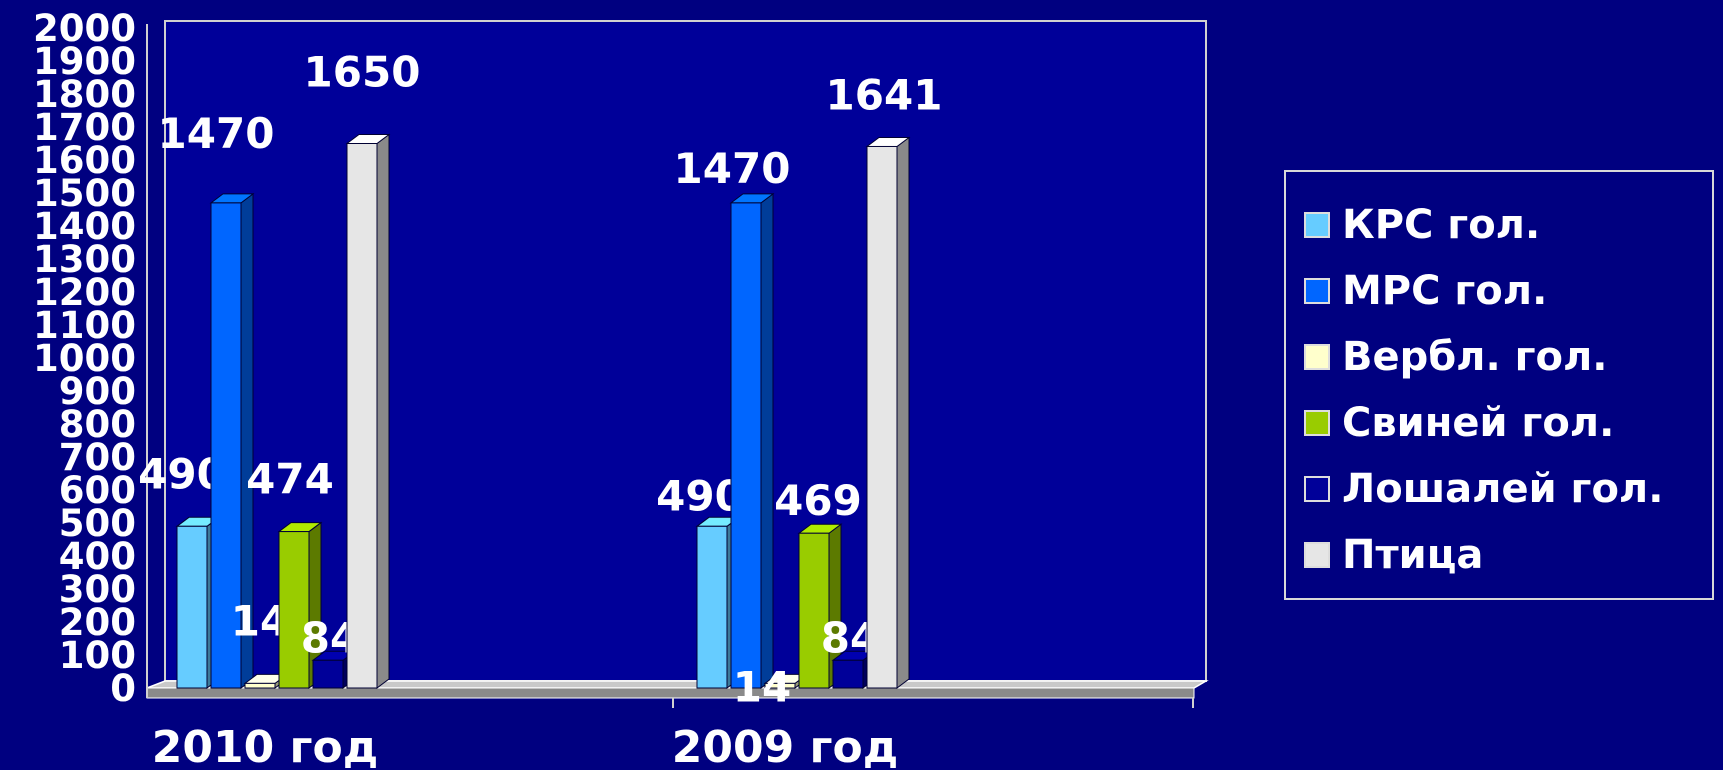 The height and width of the screenshot is (770, 1723). What do you see at coordinates (700, 495) in the screenshot?
I see `data-label: 490` at bounding box center [700, 495].